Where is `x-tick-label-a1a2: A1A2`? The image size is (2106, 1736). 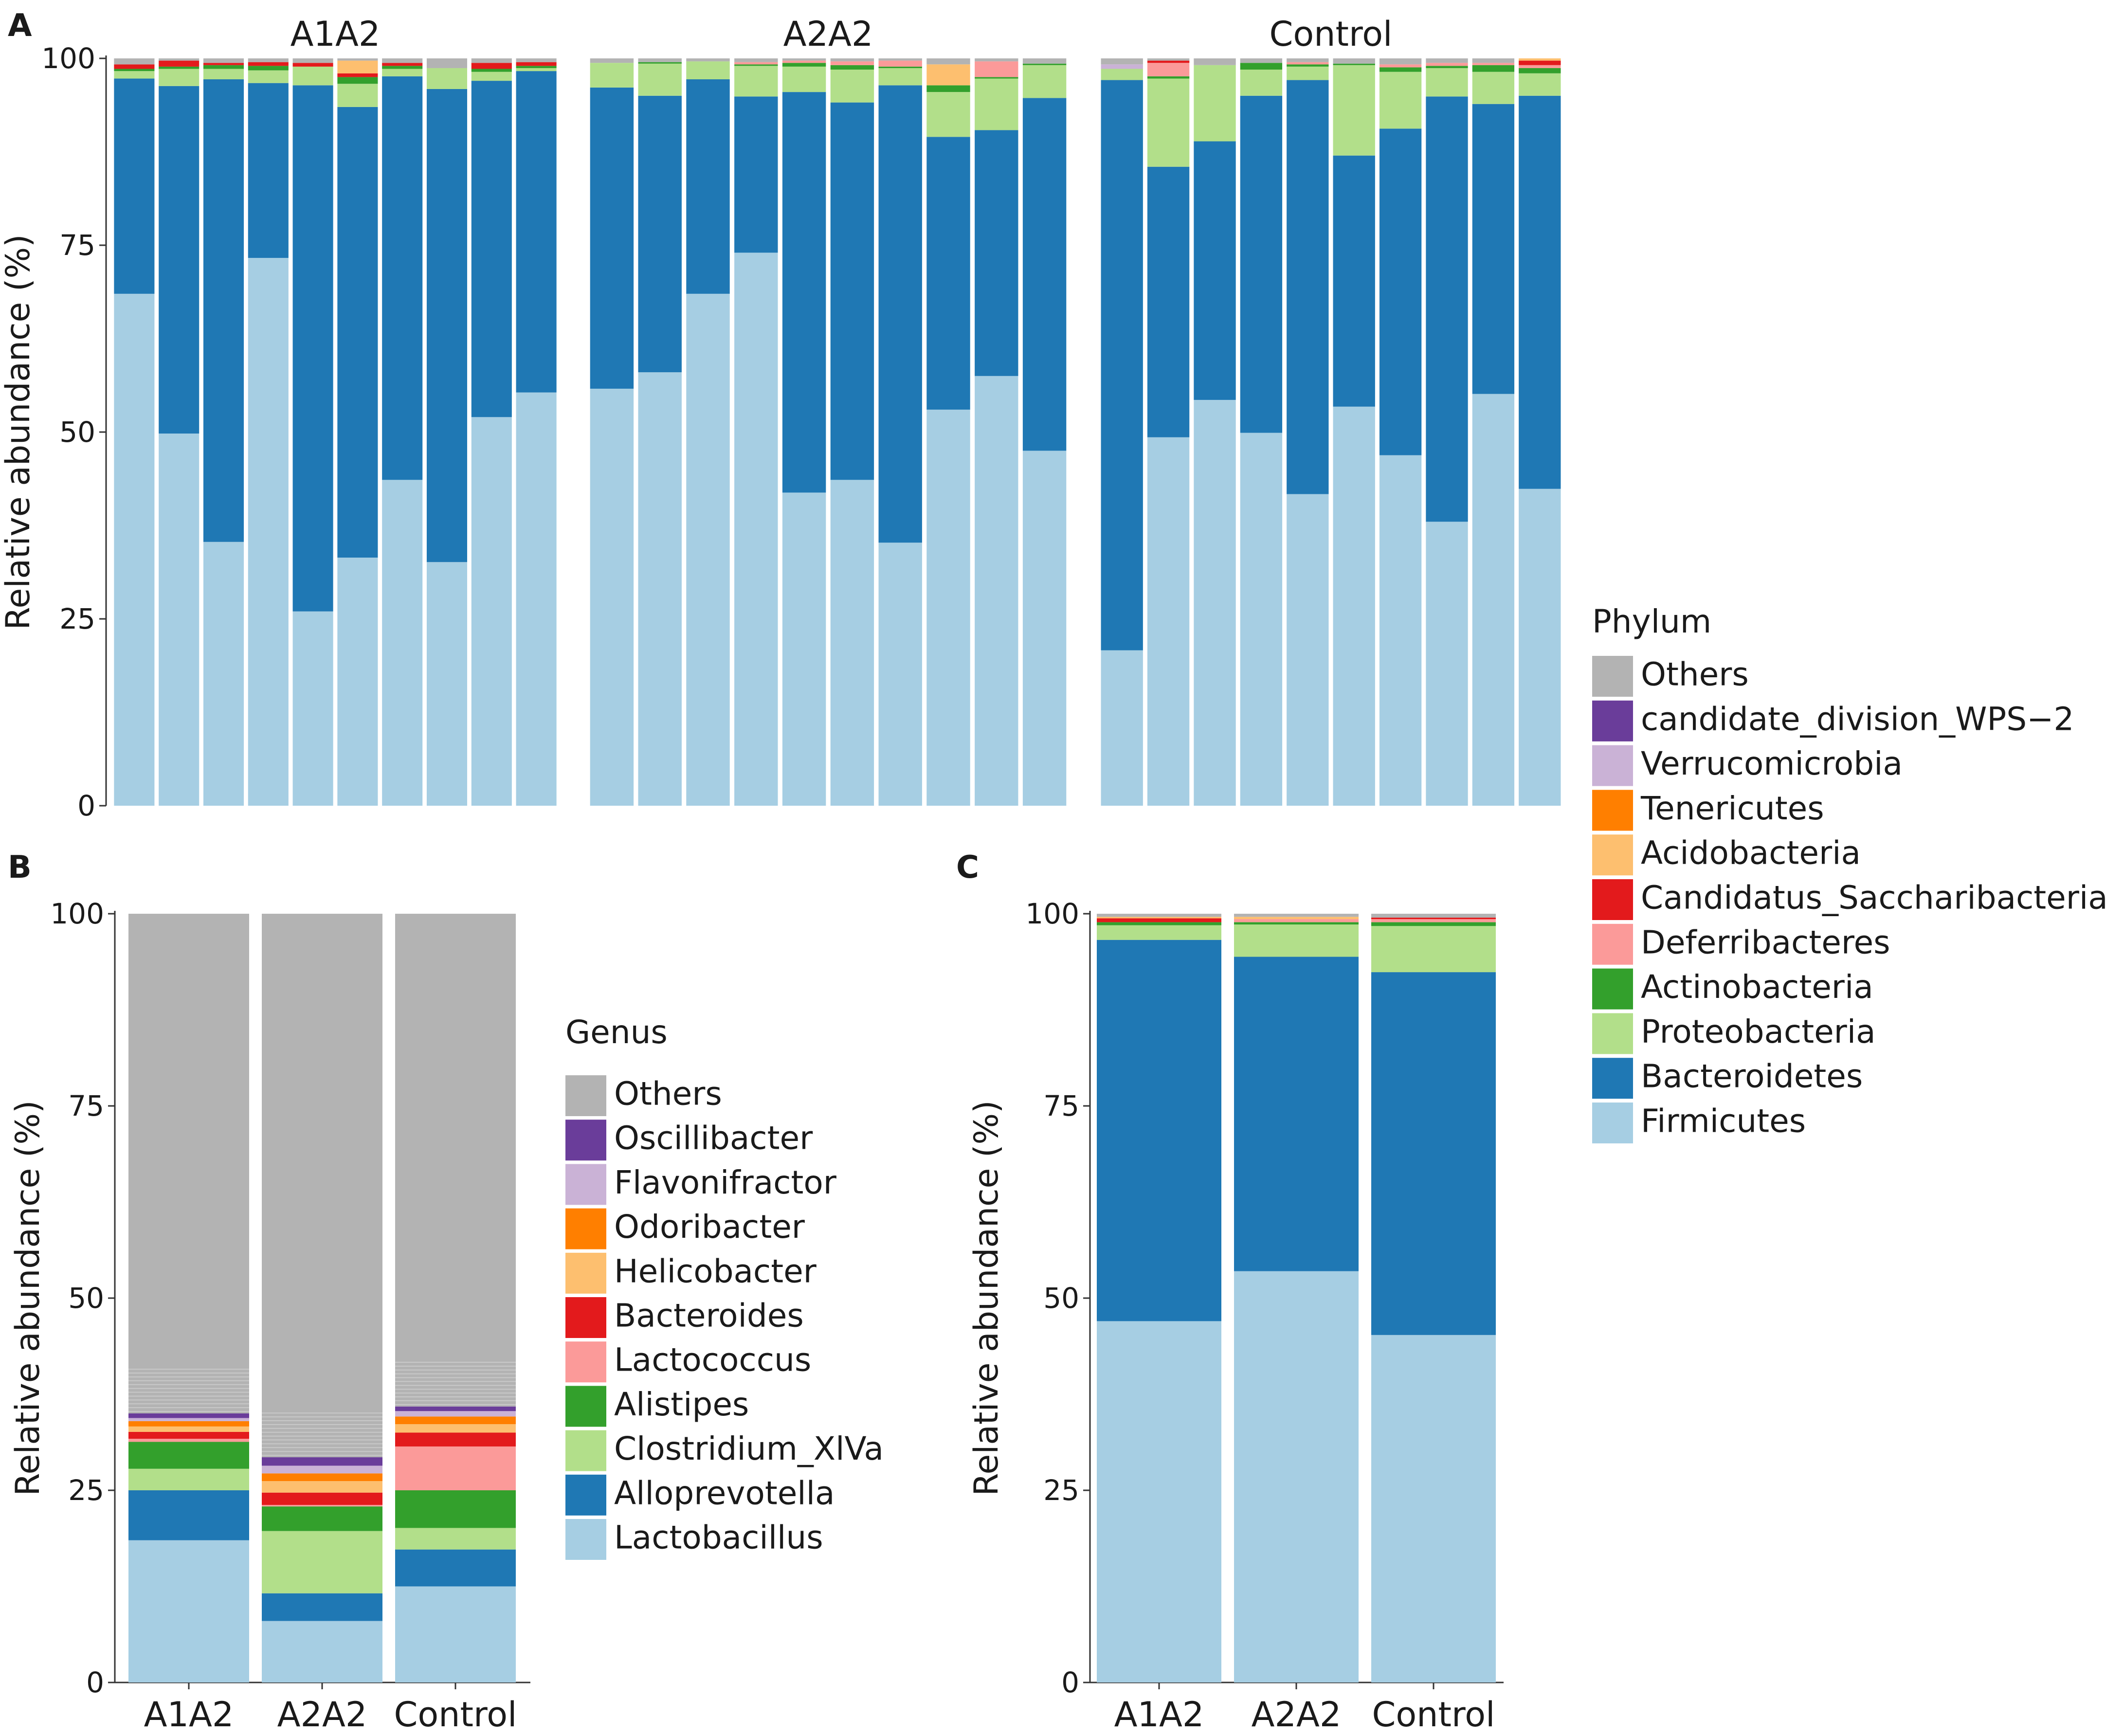 x-tick-label-a1a2: A1A2 is located at coordinates (189, 1715).